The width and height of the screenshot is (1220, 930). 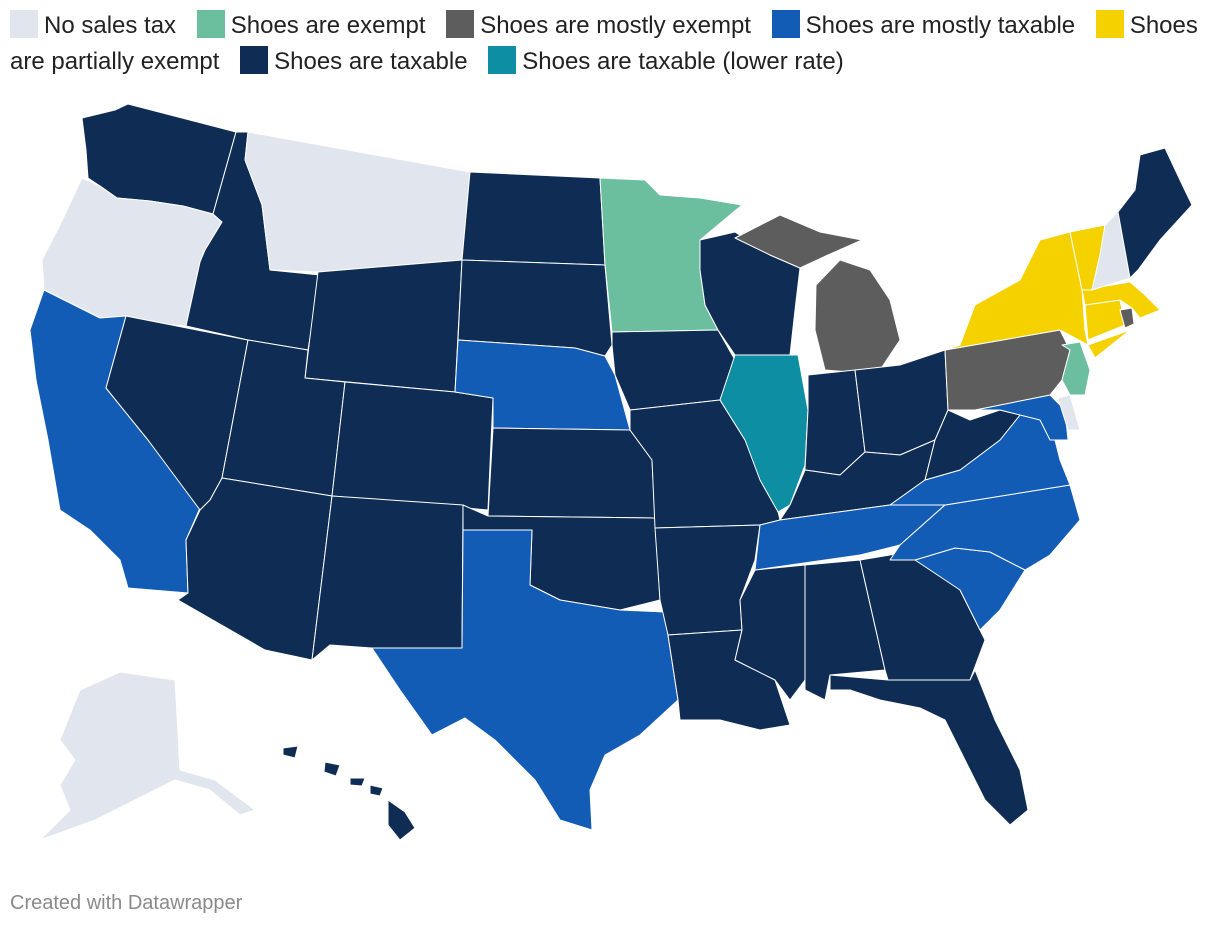 I want to click on legend-item-no-sales-tax: No sales tax, so click(x=93, y=24).